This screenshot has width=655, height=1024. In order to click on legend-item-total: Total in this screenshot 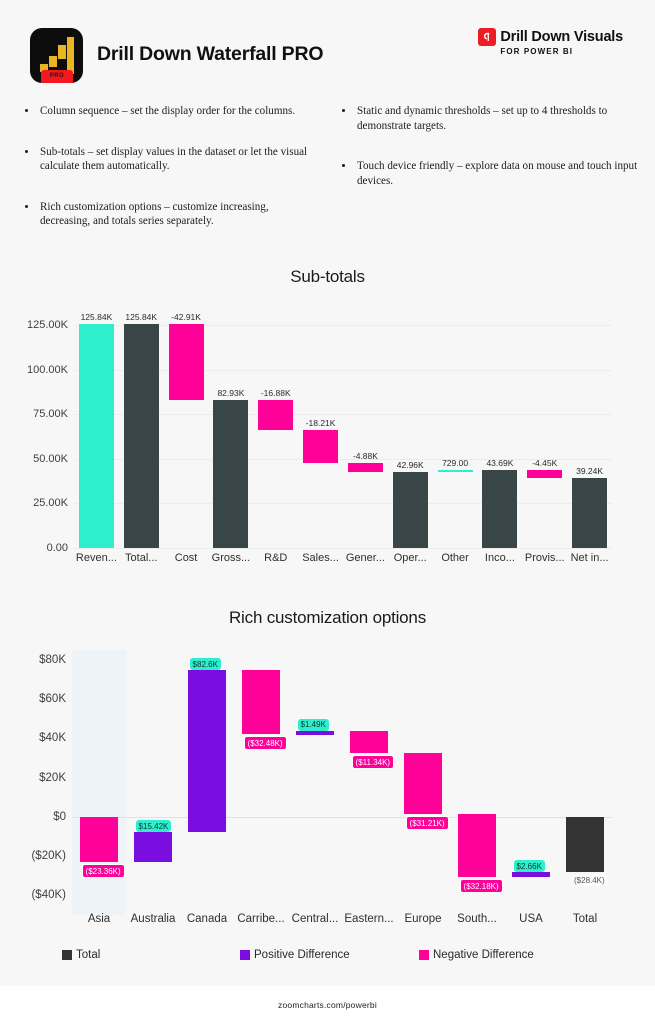, I will do `click(81, 955)`.